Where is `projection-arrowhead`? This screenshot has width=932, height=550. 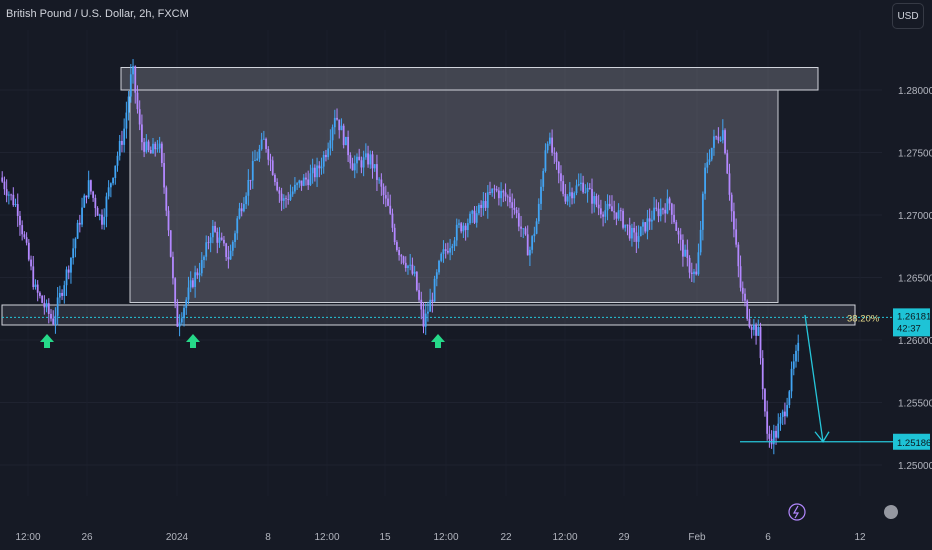 projection-arrowhead is located at coordinates (822, 437).